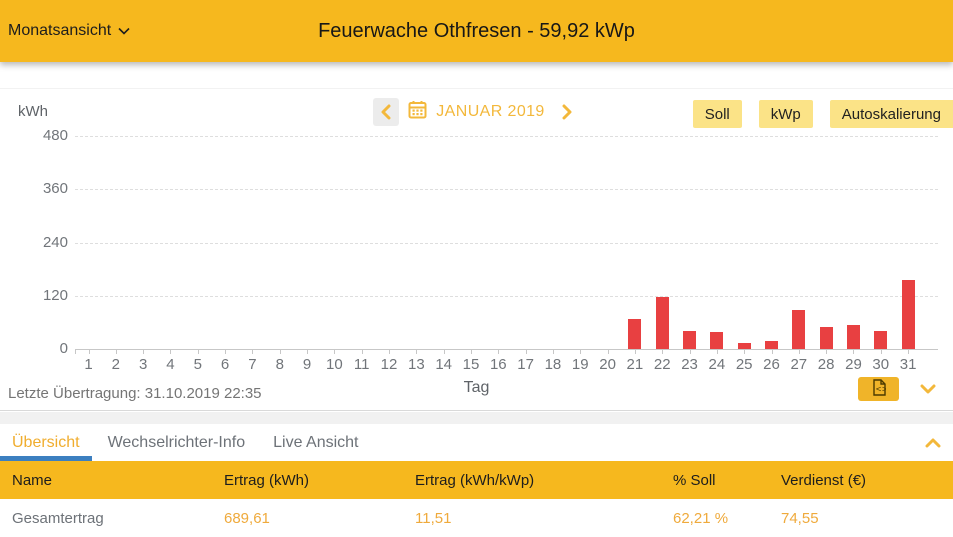  What do you see at coordinates (46, 458) in the screenshot?
I see `active-tab-underline` at bounding box center [46, 458].